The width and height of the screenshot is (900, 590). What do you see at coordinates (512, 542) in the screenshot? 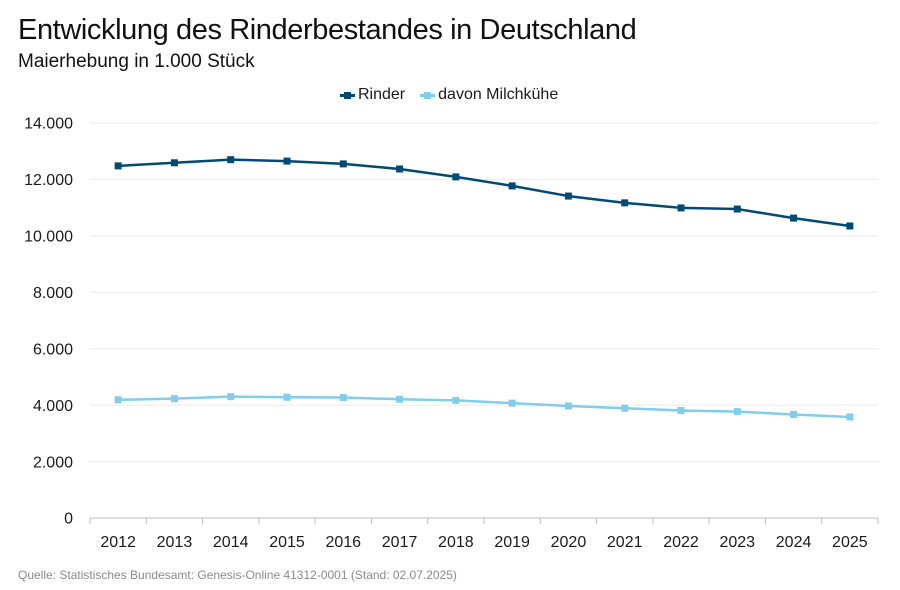
I see `x-tick-label-2019: 2019` at bounding box center [512, 542].